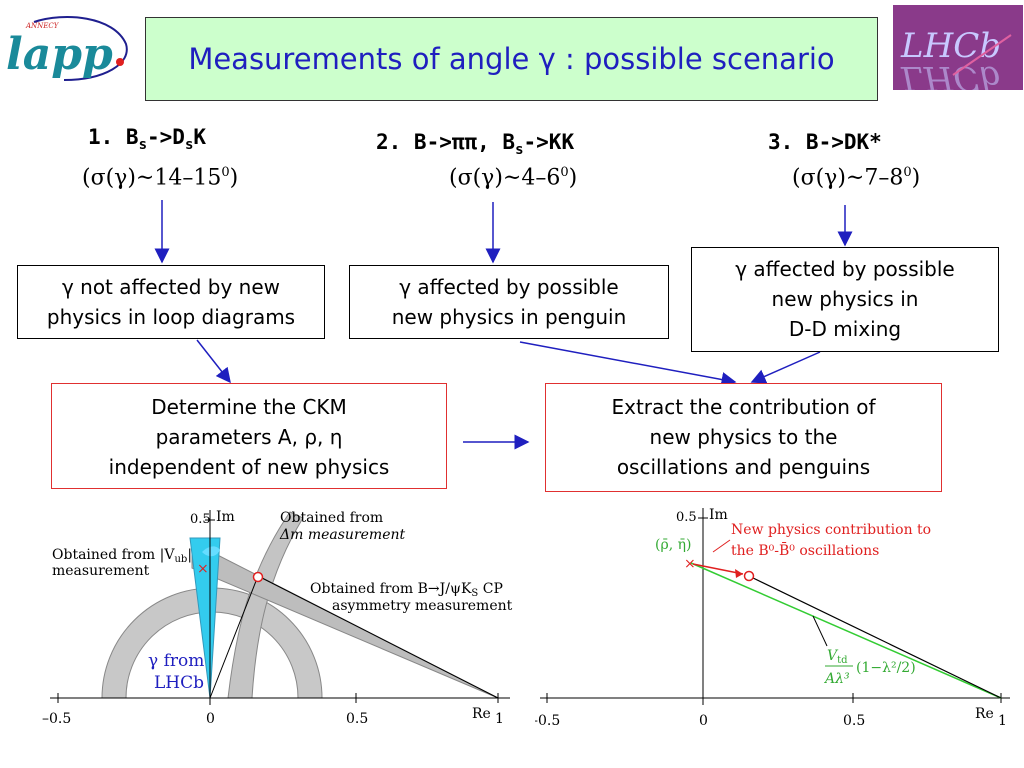 The height and width of the screenshot is (768, 1024). I want to click on np-label-line2: the B⁰-B̄⁰ oscillations, so click(805, 550).